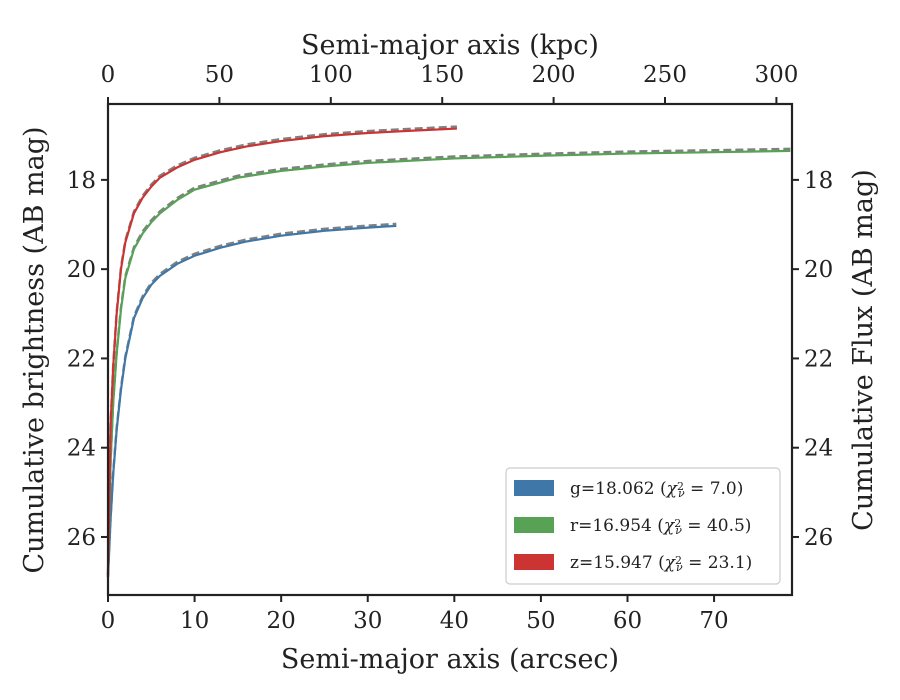  Describe the element at coordinates (367, 621) in the screenshot. I see `x-tick-label: 30` at that location.